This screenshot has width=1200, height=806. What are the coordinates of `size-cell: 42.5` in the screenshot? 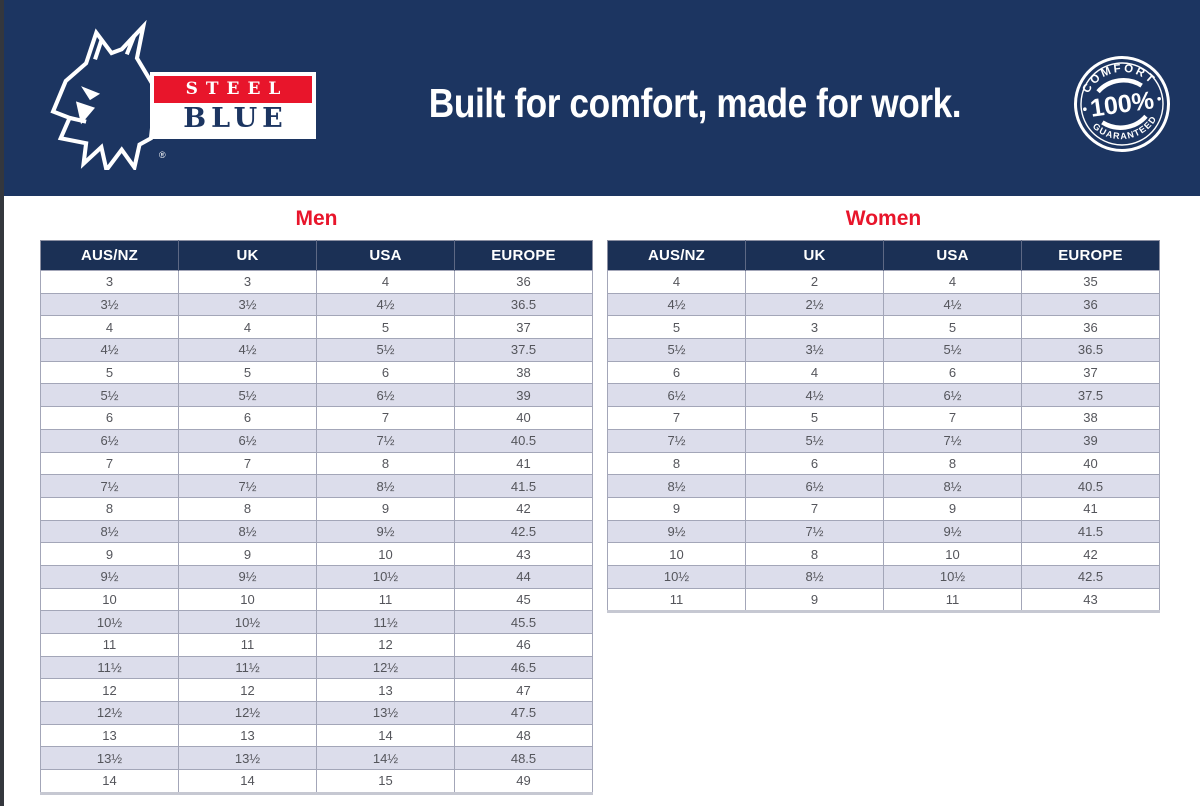 It's located at (523, 531).